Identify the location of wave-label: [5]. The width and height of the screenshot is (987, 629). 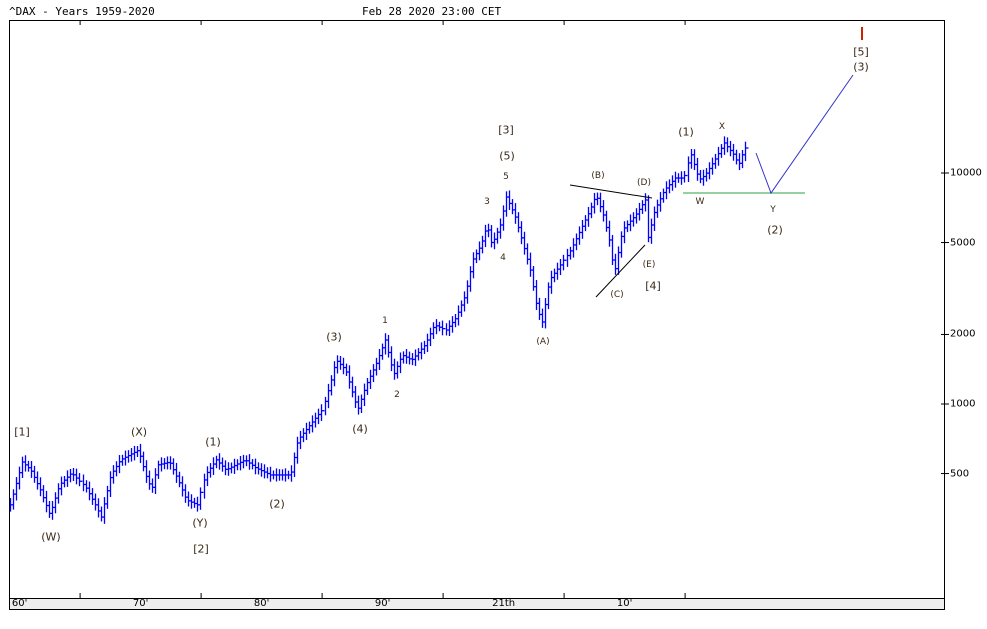
(861, 52).